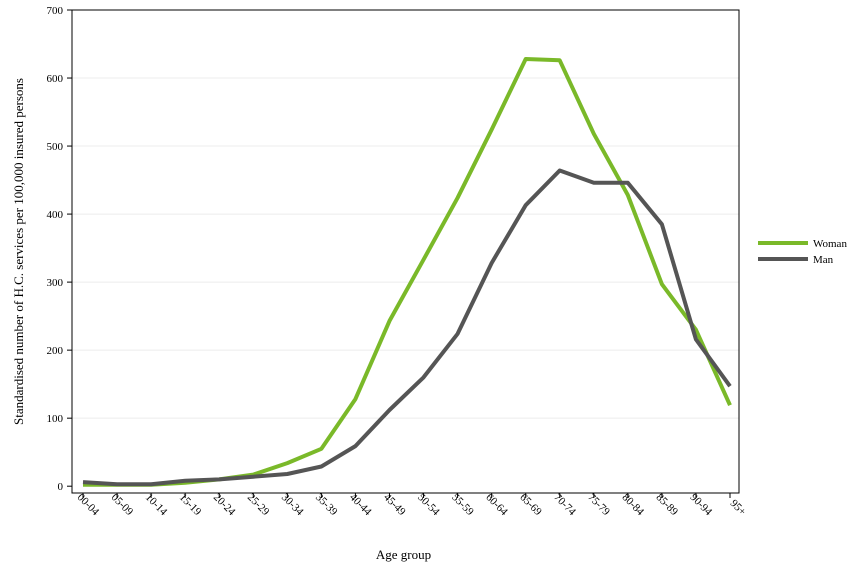 The height and width of the screenshot is (576, 864). Describe the element at coordinates (156, 504) in the screenshot. I see `x-tick-label: 10-14` at that location.